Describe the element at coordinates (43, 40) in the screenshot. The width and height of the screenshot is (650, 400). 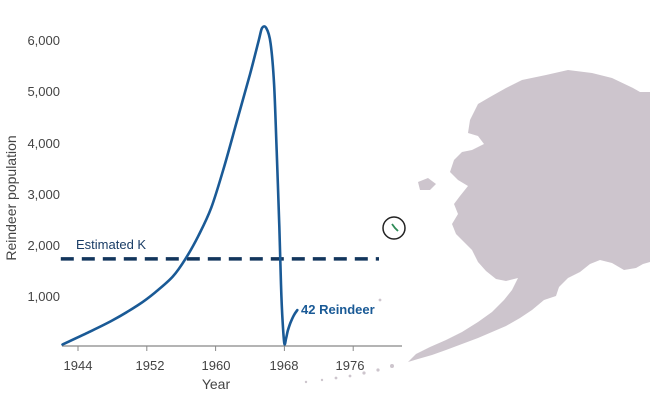
I see `y-tick-label: 6,000` at that location.